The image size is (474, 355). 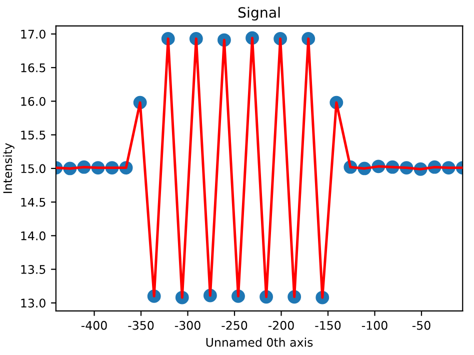 What do you see at coordinates (375, 325) in the screenshot?
I see `x-tick-label: -100` at bounding box center [375, 325].